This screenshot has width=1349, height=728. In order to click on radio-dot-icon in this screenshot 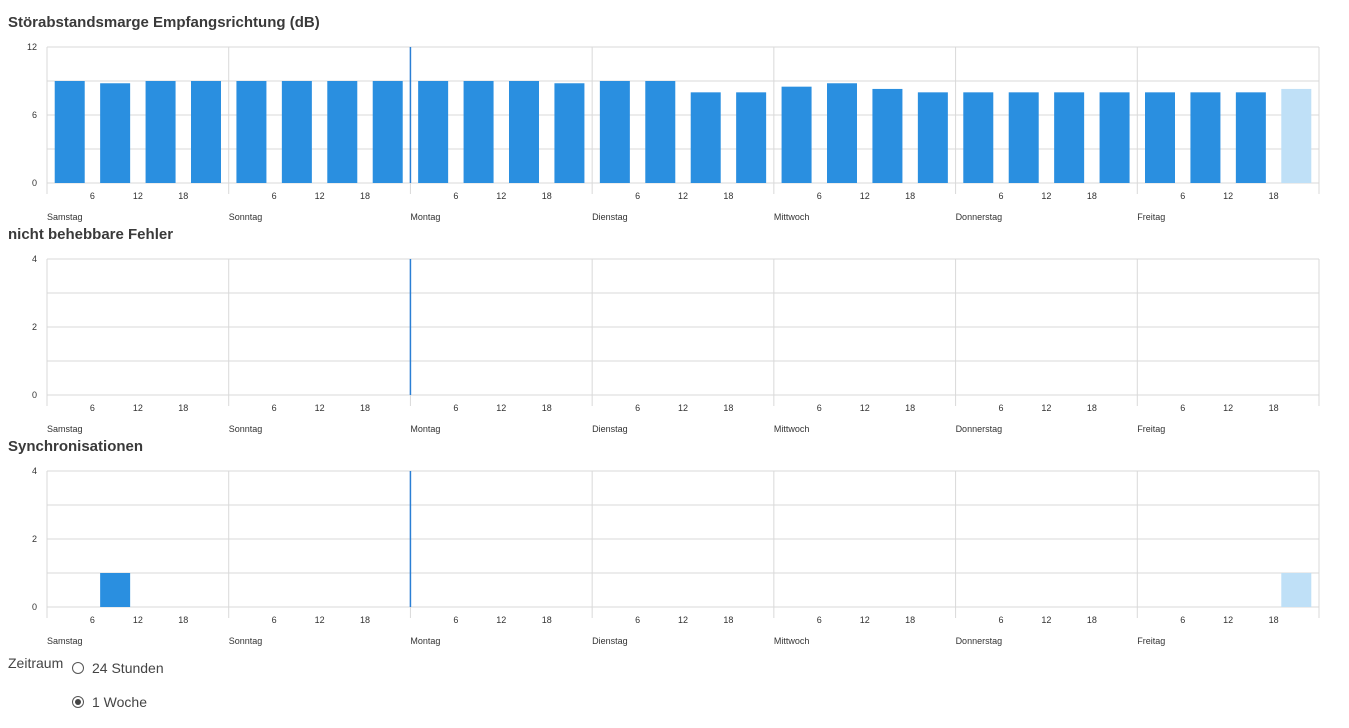, I will do `click(78, 702)`.